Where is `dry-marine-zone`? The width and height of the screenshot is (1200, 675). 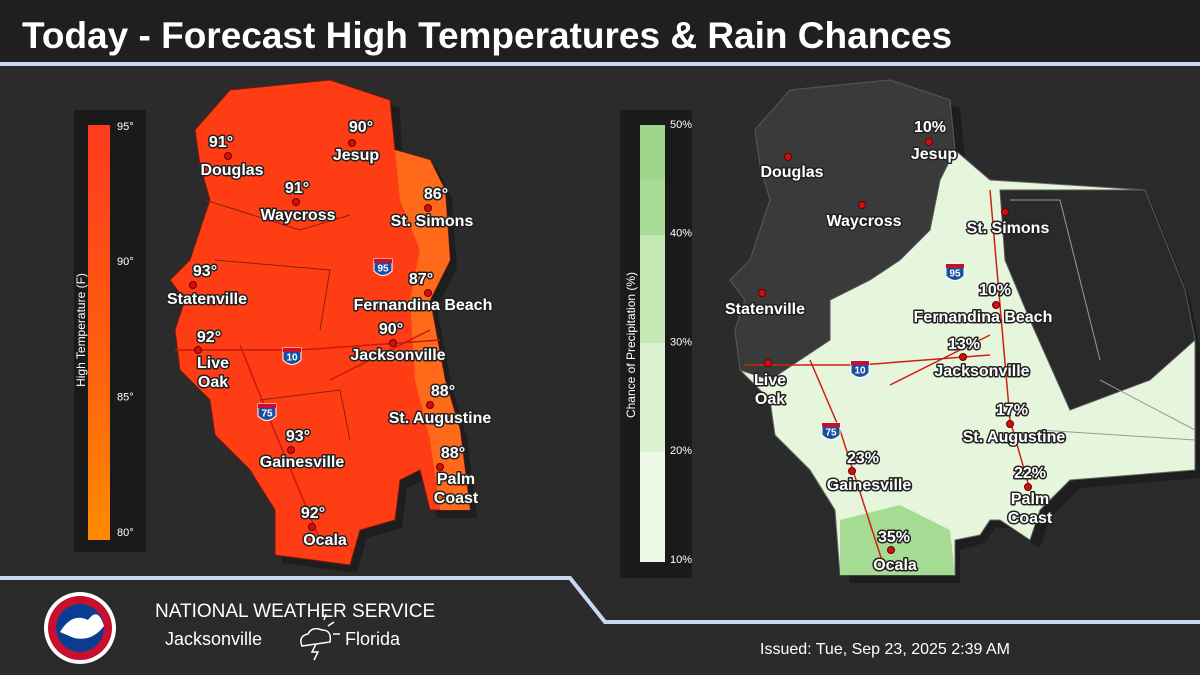
dry-marine-zone is located at coordinates (1097, 300).